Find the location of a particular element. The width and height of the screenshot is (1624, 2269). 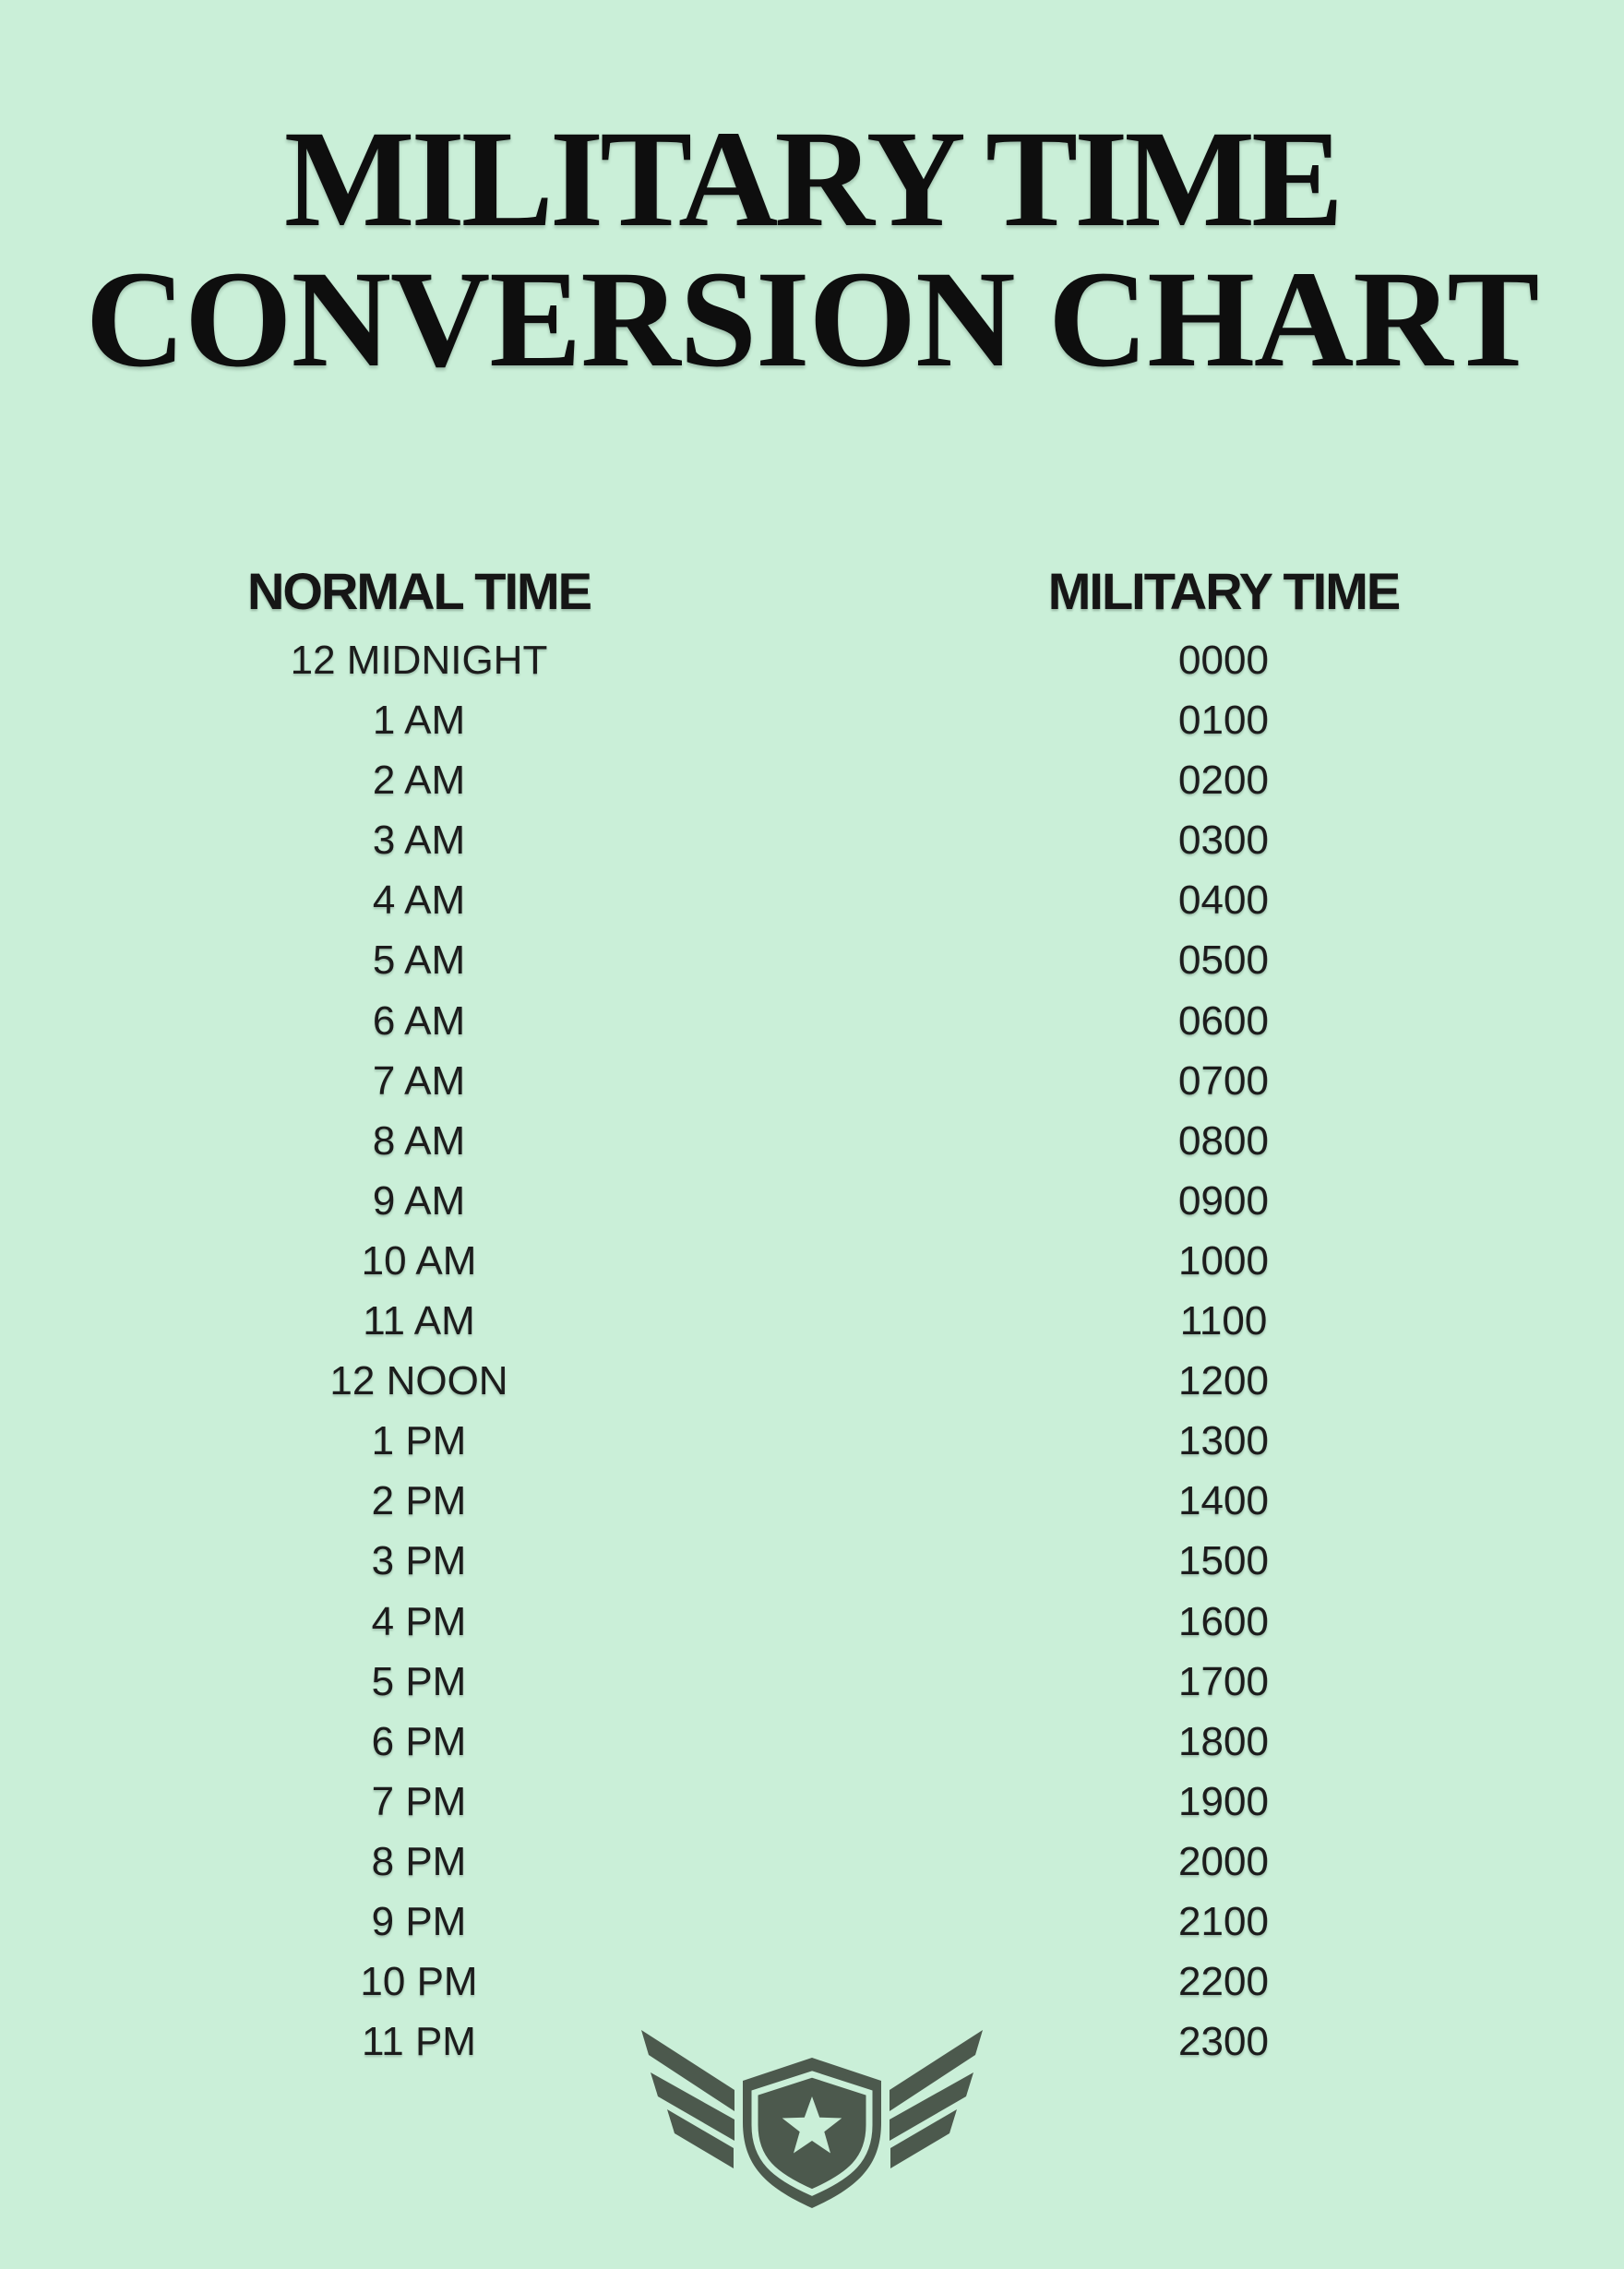

military-time-cell: 0600 is located at coordinates (1223, 1020).